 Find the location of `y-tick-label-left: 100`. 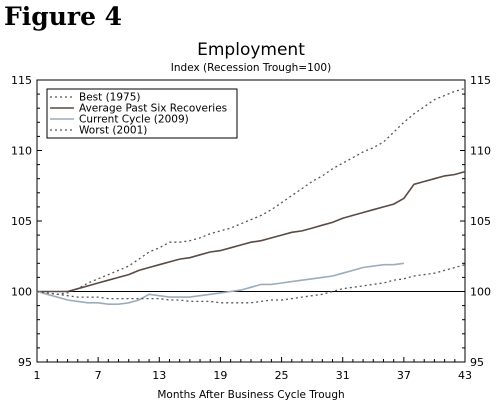

y-tick-label-left: 100 is located at coordinates (21, 292).